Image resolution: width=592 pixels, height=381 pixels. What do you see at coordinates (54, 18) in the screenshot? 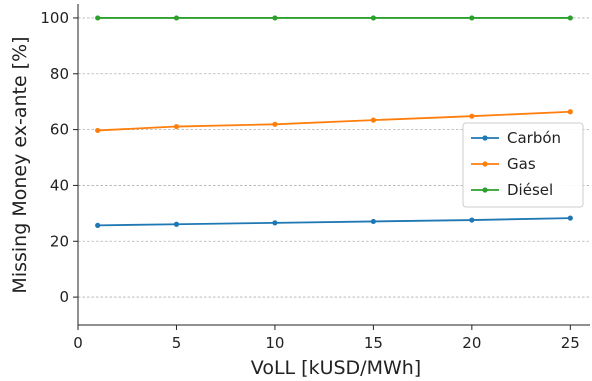
I see `y-tick-label-100: 100` at bounding box center [54, 18].